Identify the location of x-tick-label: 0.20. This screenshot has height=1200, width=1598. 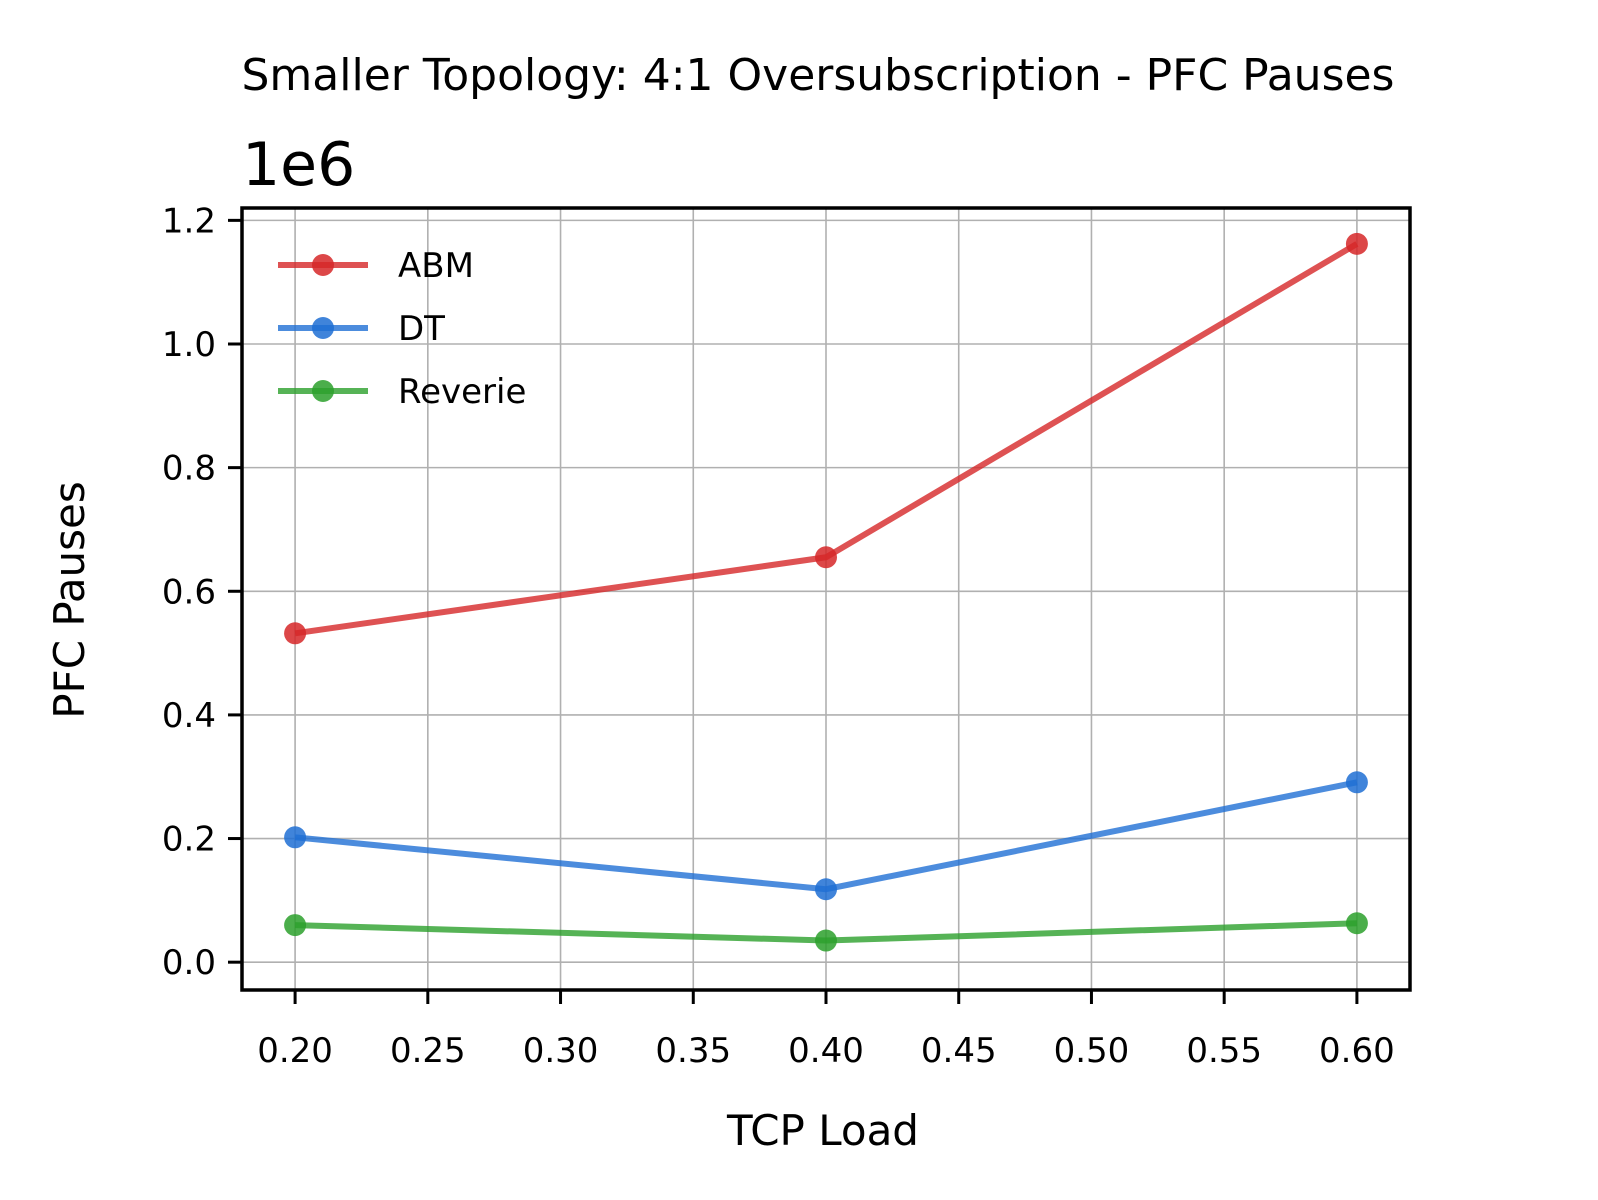
(295, 1051).